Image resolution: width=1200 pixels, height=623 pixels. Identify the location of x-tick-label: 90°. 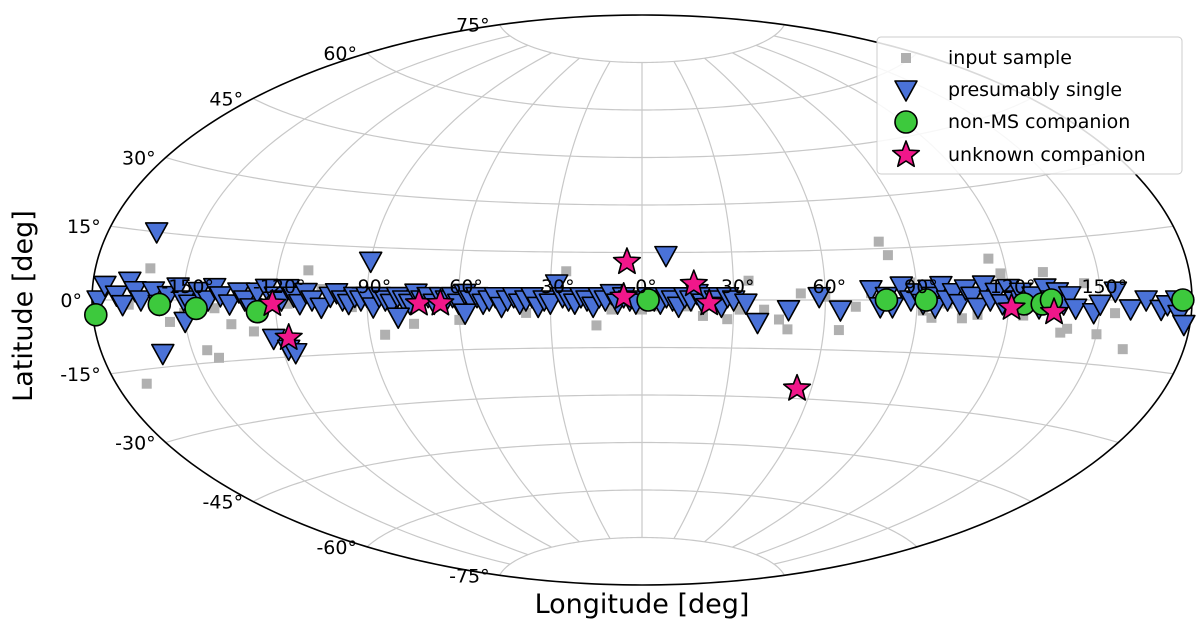
(921, 287).